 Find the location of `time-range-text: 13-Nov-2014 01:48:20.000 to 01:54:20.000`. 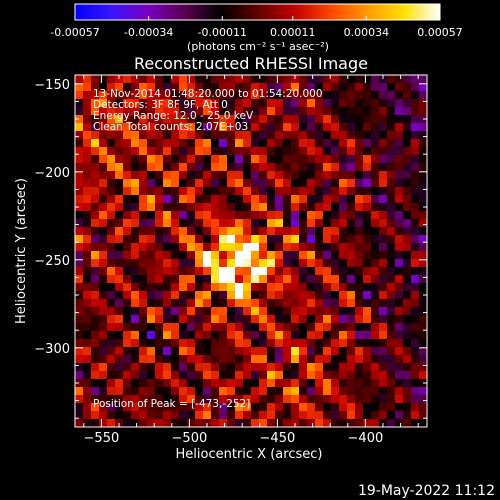

time-range-text: 13-Nov-2014 01:48:20.000 to 01:54:20.000 is located at coordinates (208, 94).